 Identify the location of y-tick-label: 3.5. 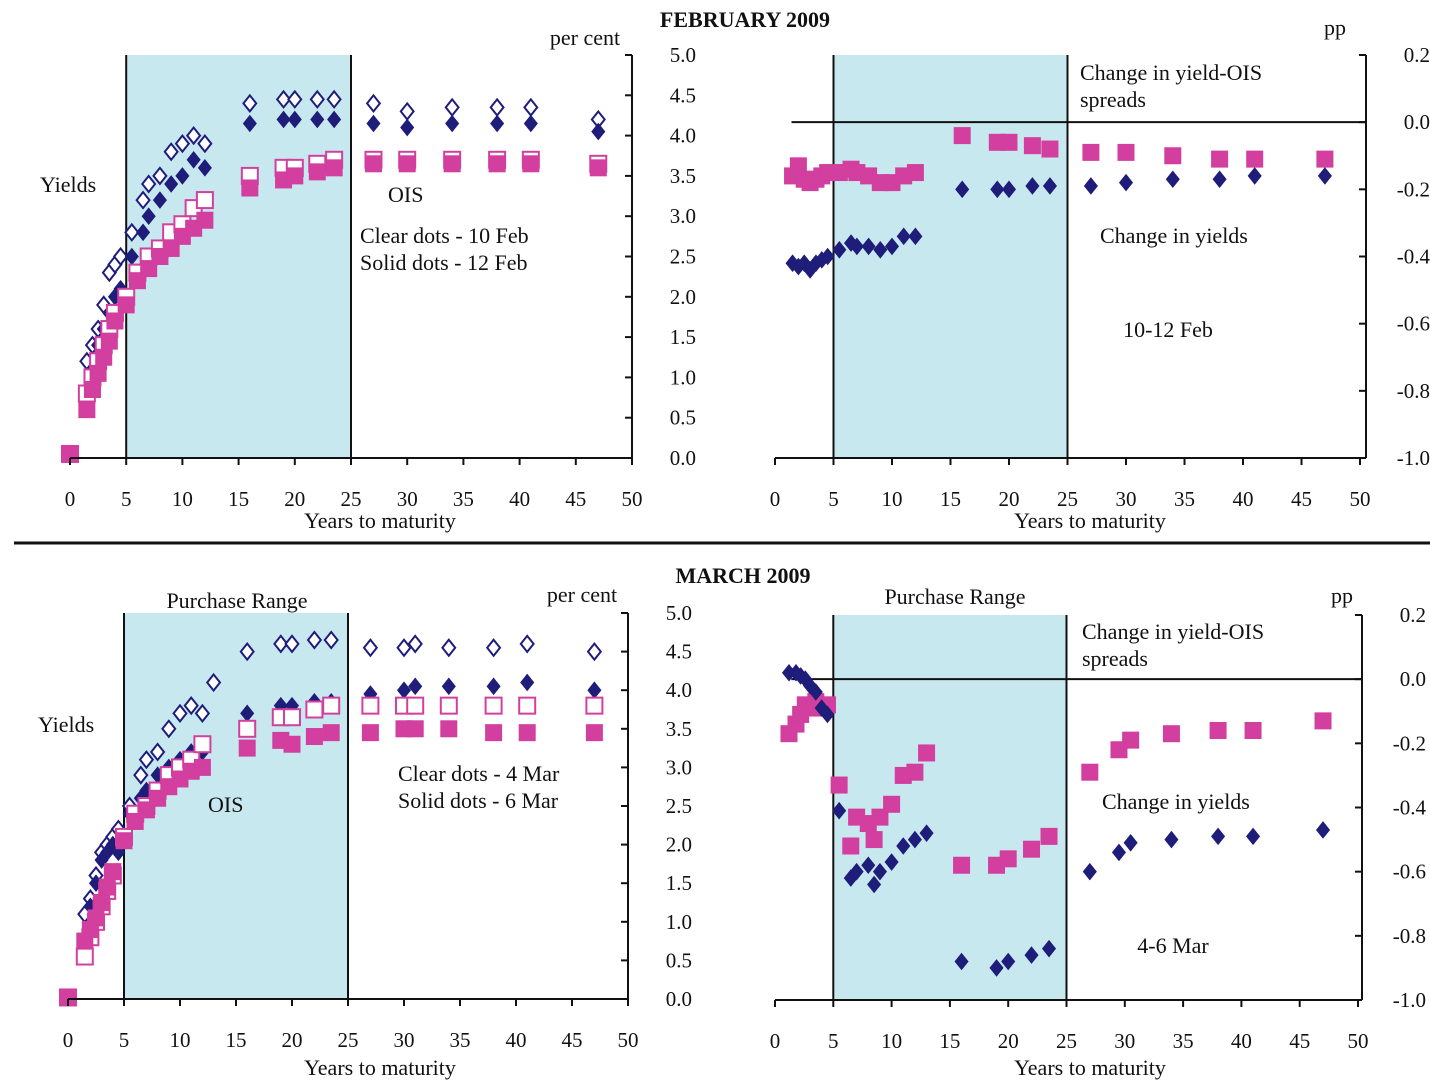
(679, 729).